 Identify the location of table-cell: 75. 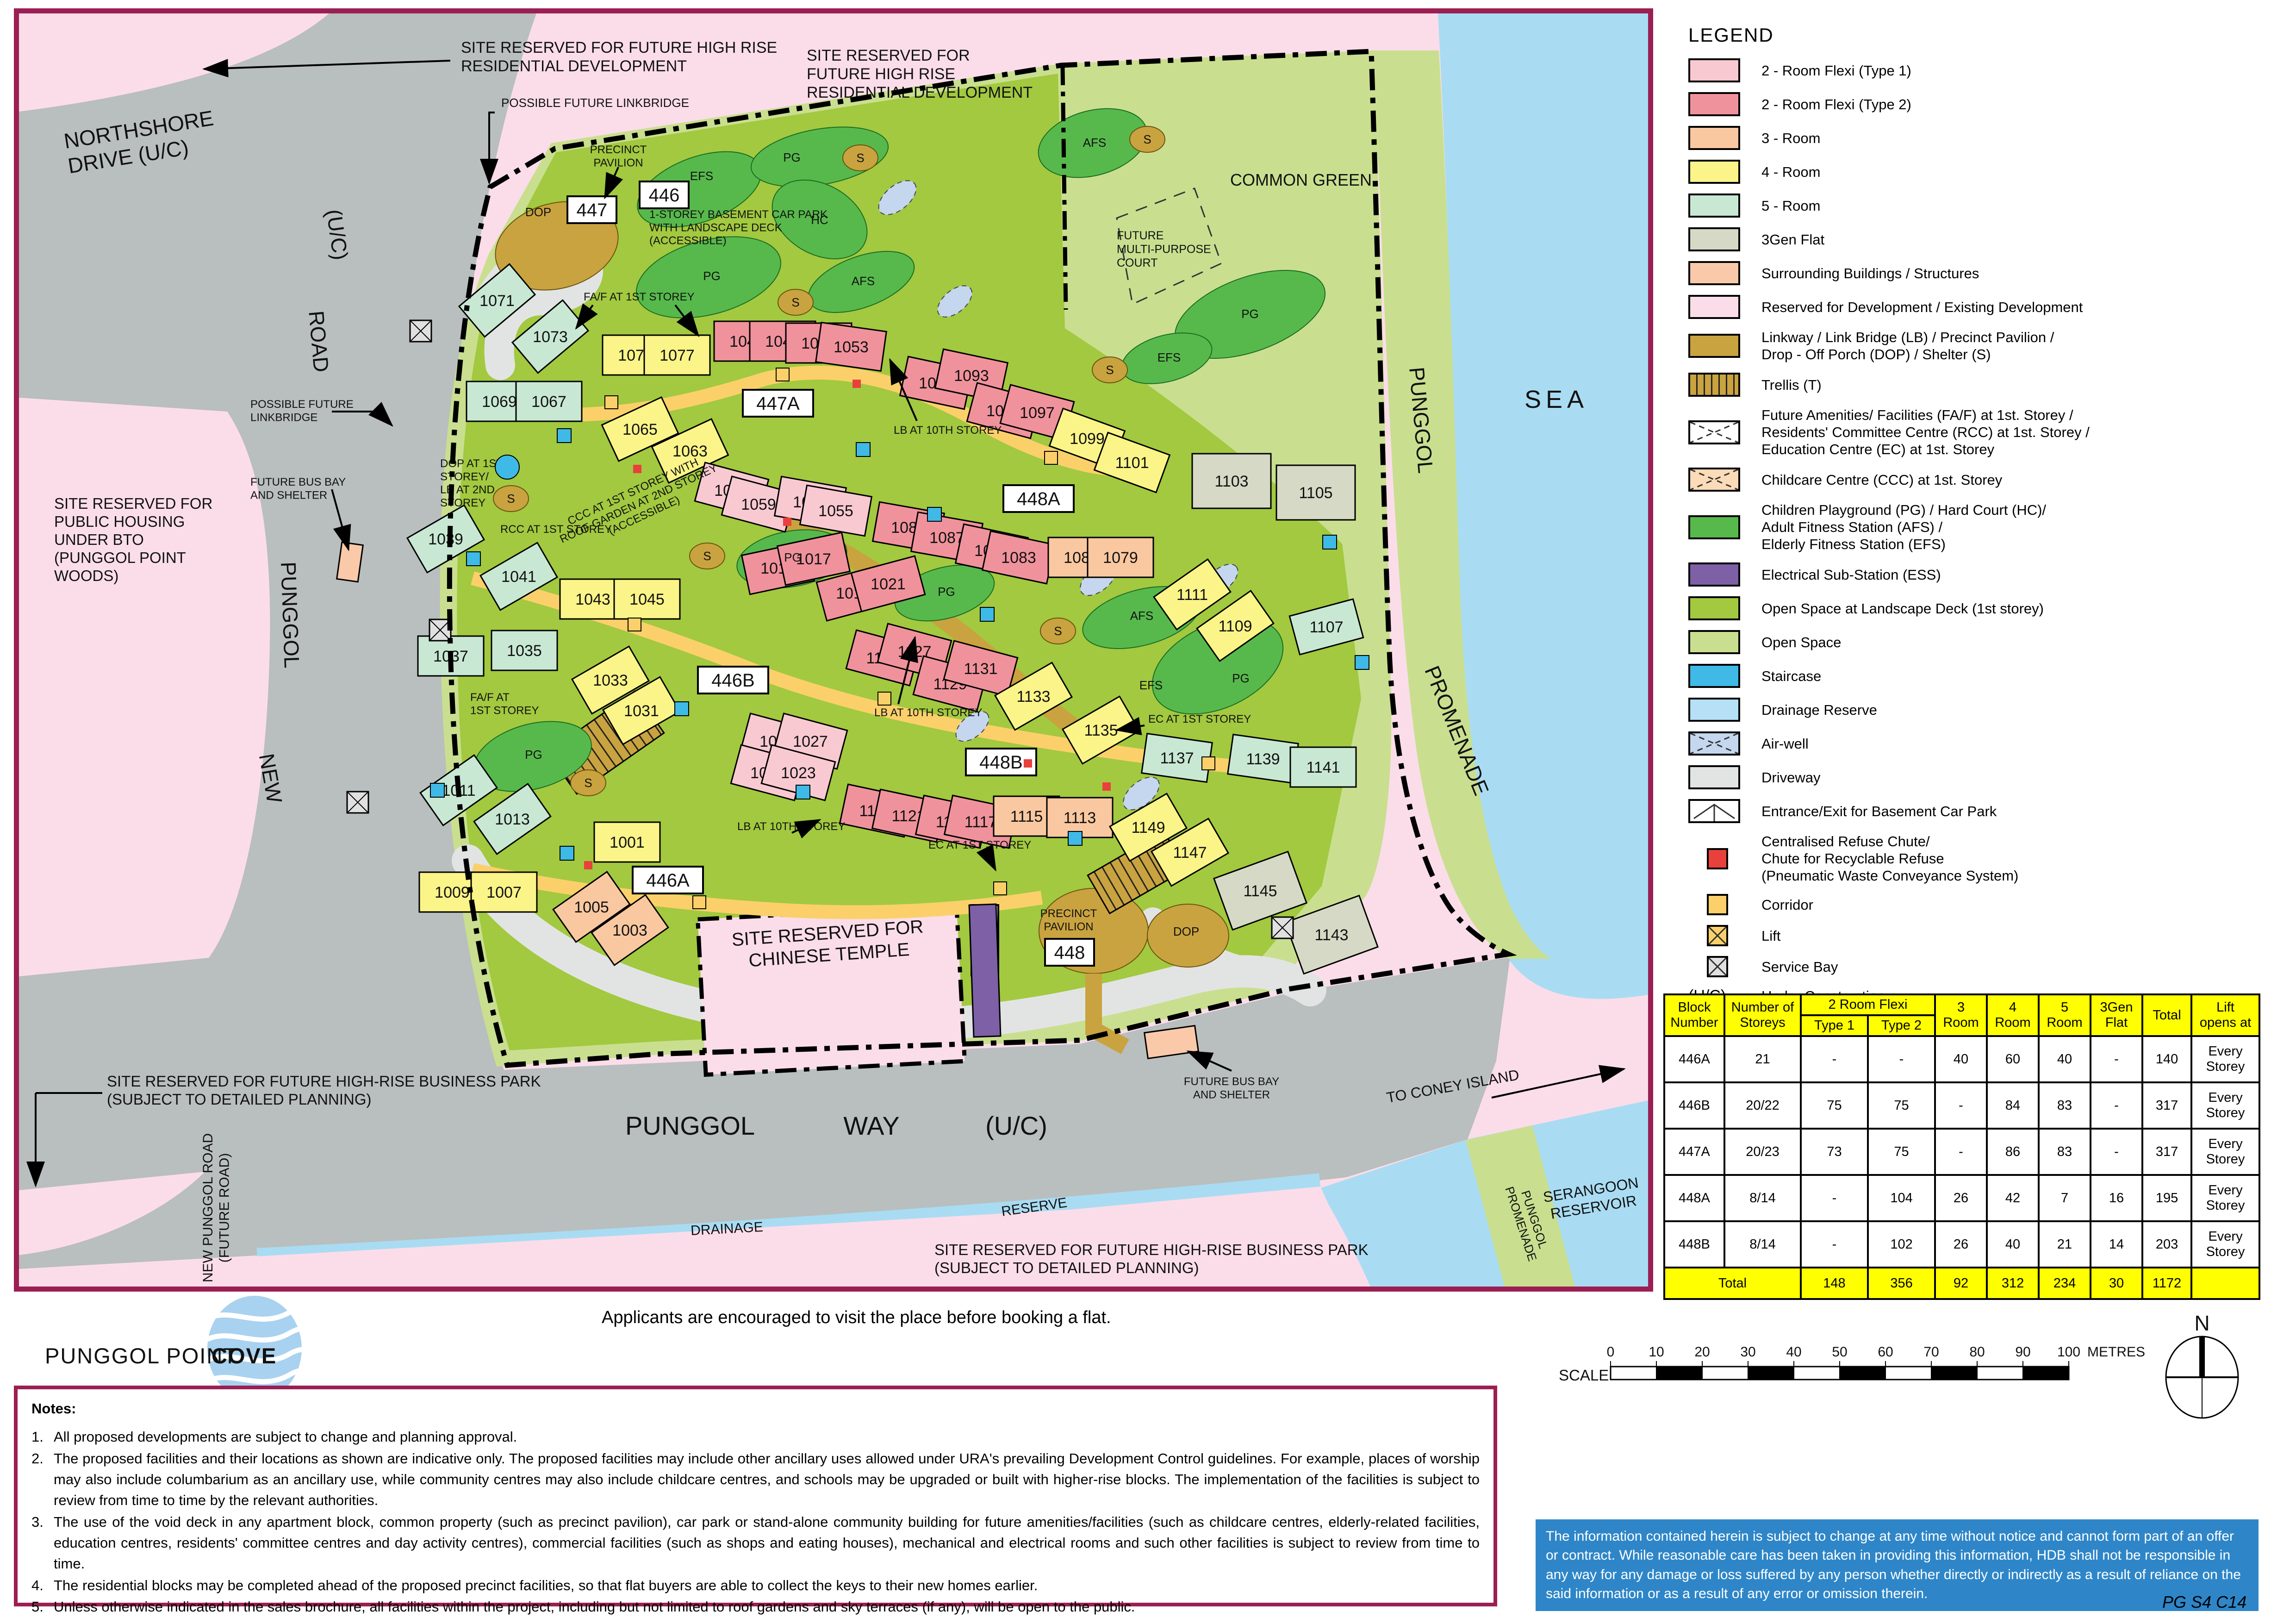
(1901, 1105).